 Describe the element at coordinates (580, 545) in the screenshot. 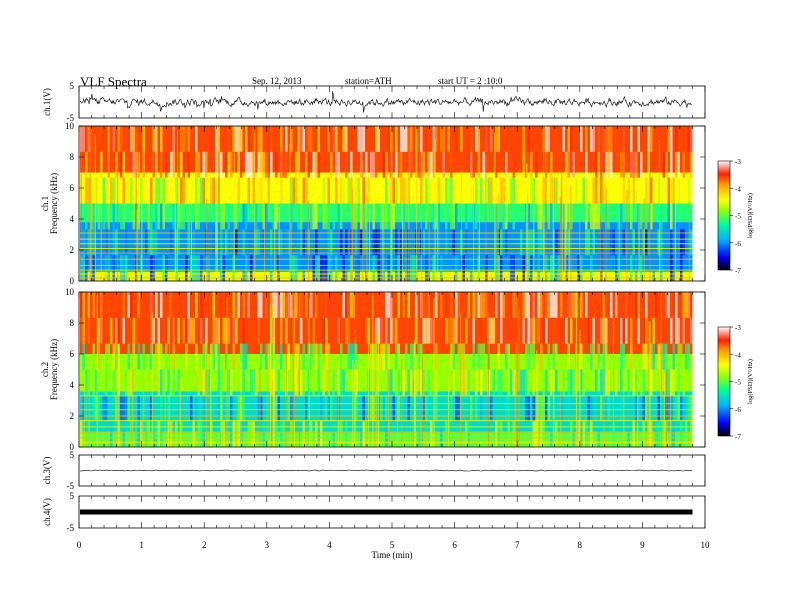

I see `x-tick-label: 8` at that location.